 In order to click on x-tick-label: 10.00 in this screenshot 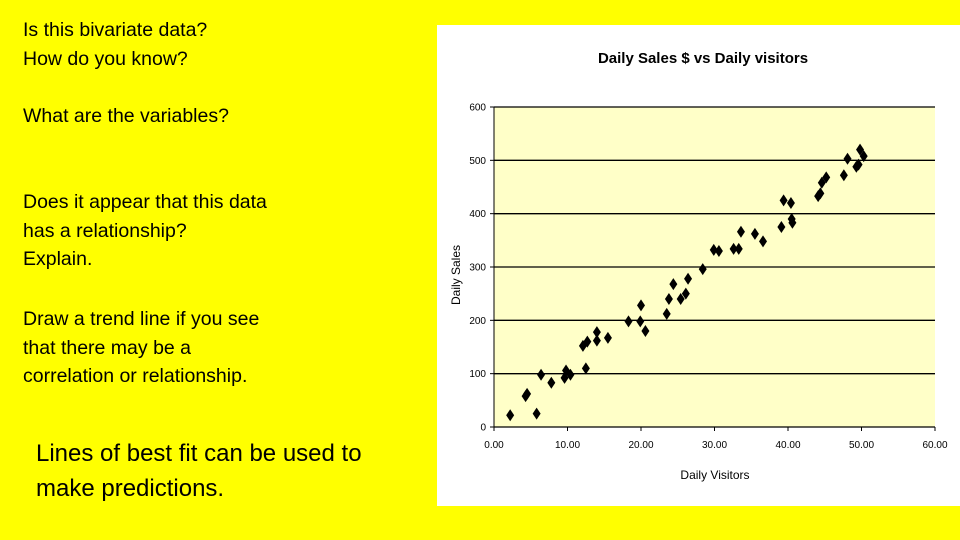, I will do `click(567, 445)`.